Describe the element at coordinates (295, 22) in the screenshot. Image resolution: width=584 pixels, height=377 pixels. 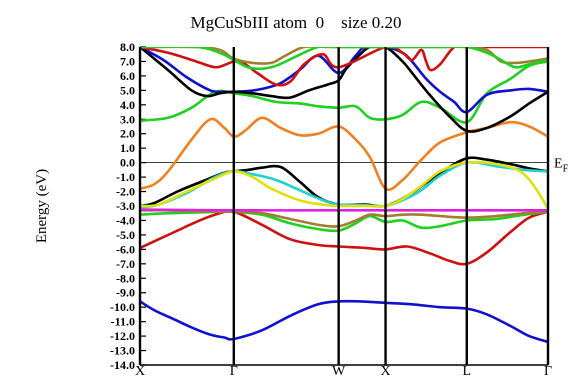
I see `chart-title: MgCuSbIII atom 0 size 0.20` at that location.